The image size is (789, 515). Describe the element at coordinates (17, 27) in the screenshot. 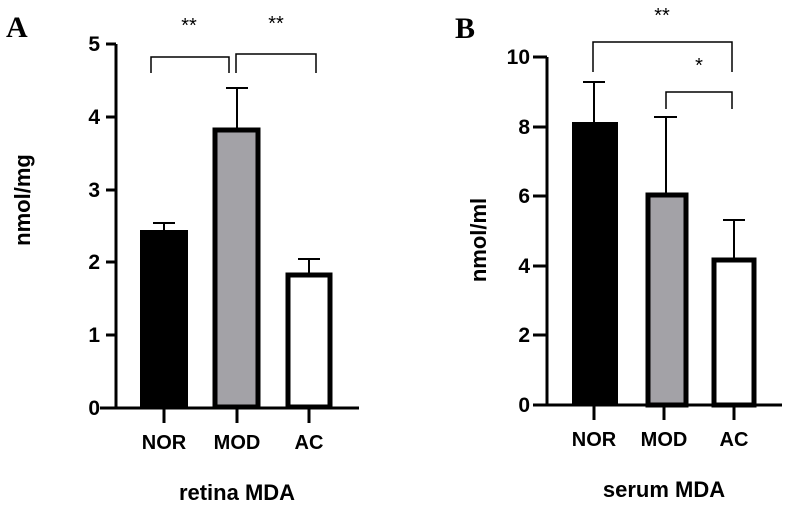

I see `panel-a-letter: A` at that location.